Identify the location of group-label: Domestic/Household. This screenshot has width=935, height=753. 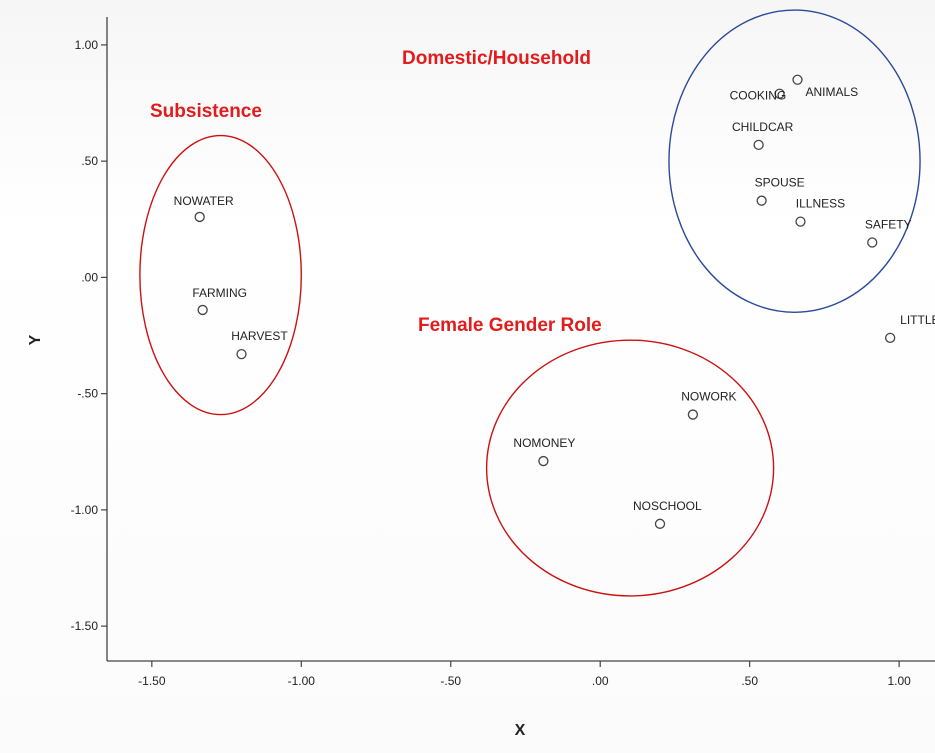
(496, 58).